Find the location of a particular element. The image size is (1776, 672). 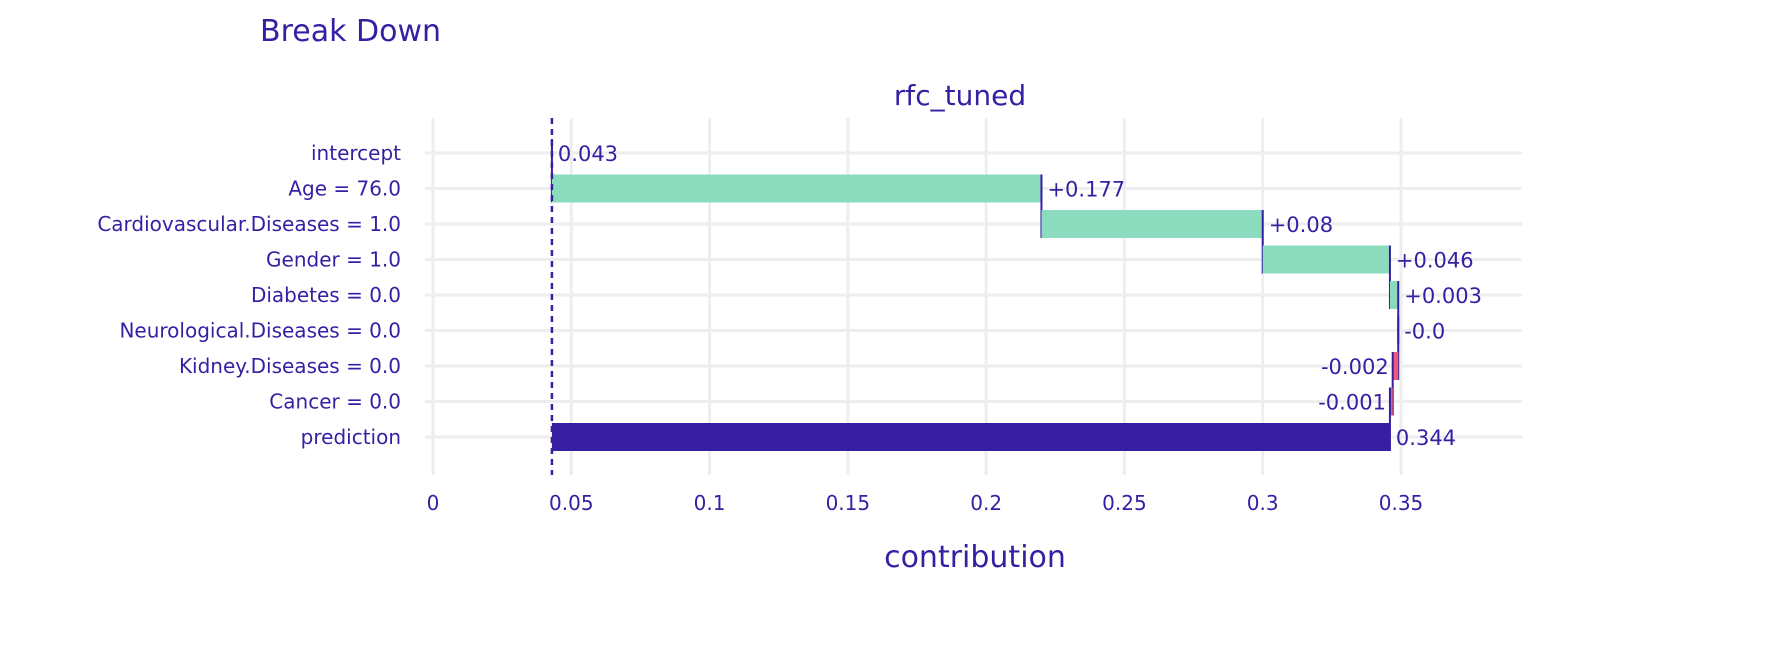

y-tick-label: Neurological.Diseases = 0.0 is located at coordinates (260, 331).